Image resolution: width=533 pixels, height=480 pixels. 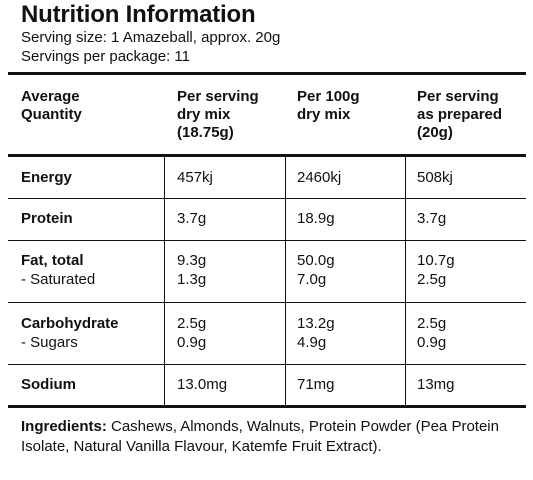 What do you see at coordinates (47, 218) in the screenshot?
I see `table-row-label-protein: Protein` at bounding box center [47, 218].